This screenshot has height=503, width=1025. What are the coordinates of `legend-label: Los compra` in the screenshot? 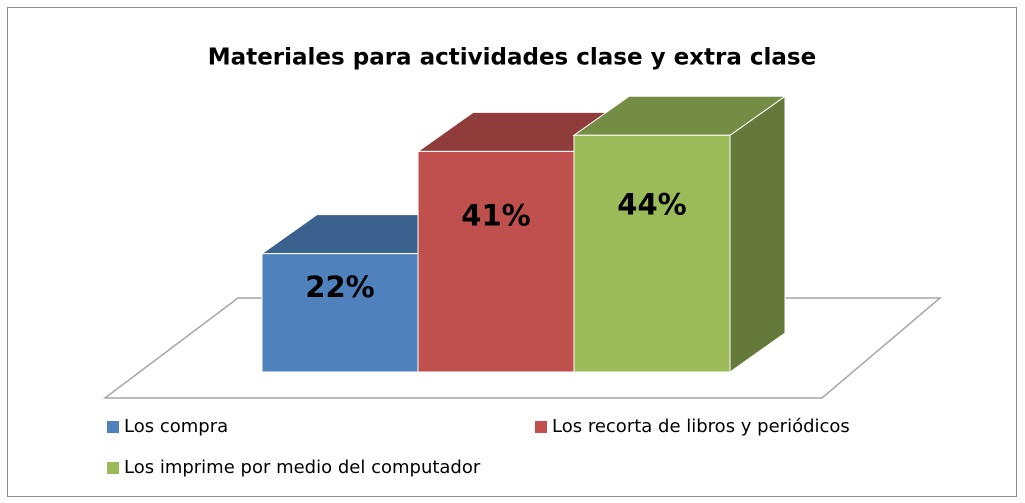 It's located at (176, 426).